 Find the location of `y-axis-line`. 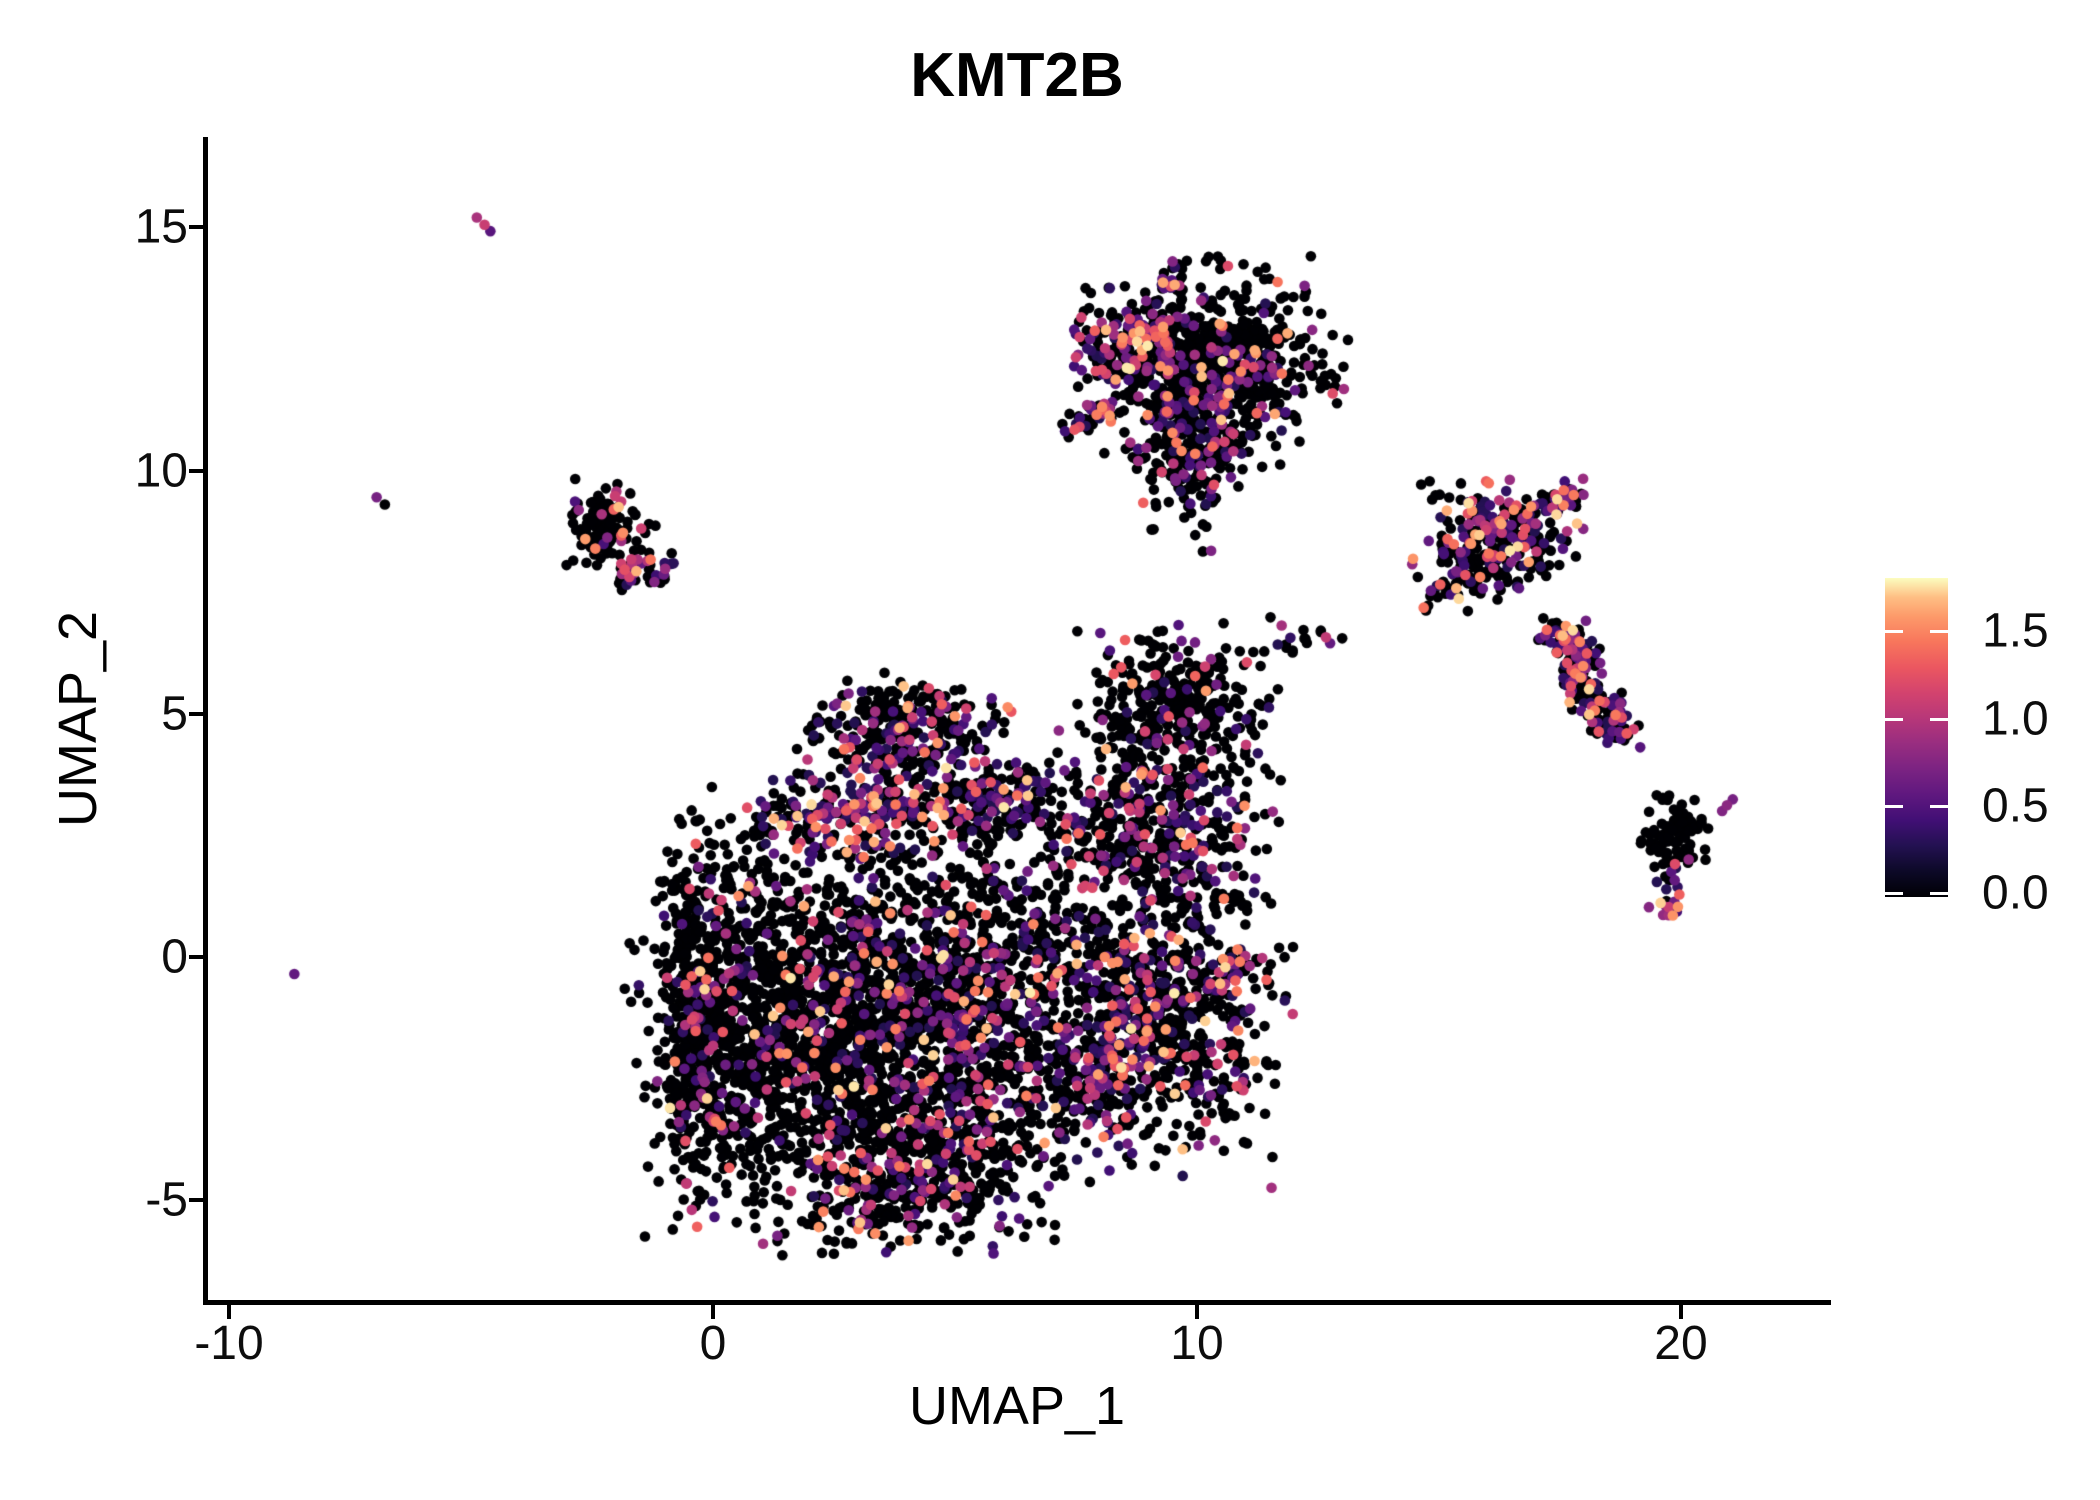

y-axis-line is located at coordinates (205, 720).